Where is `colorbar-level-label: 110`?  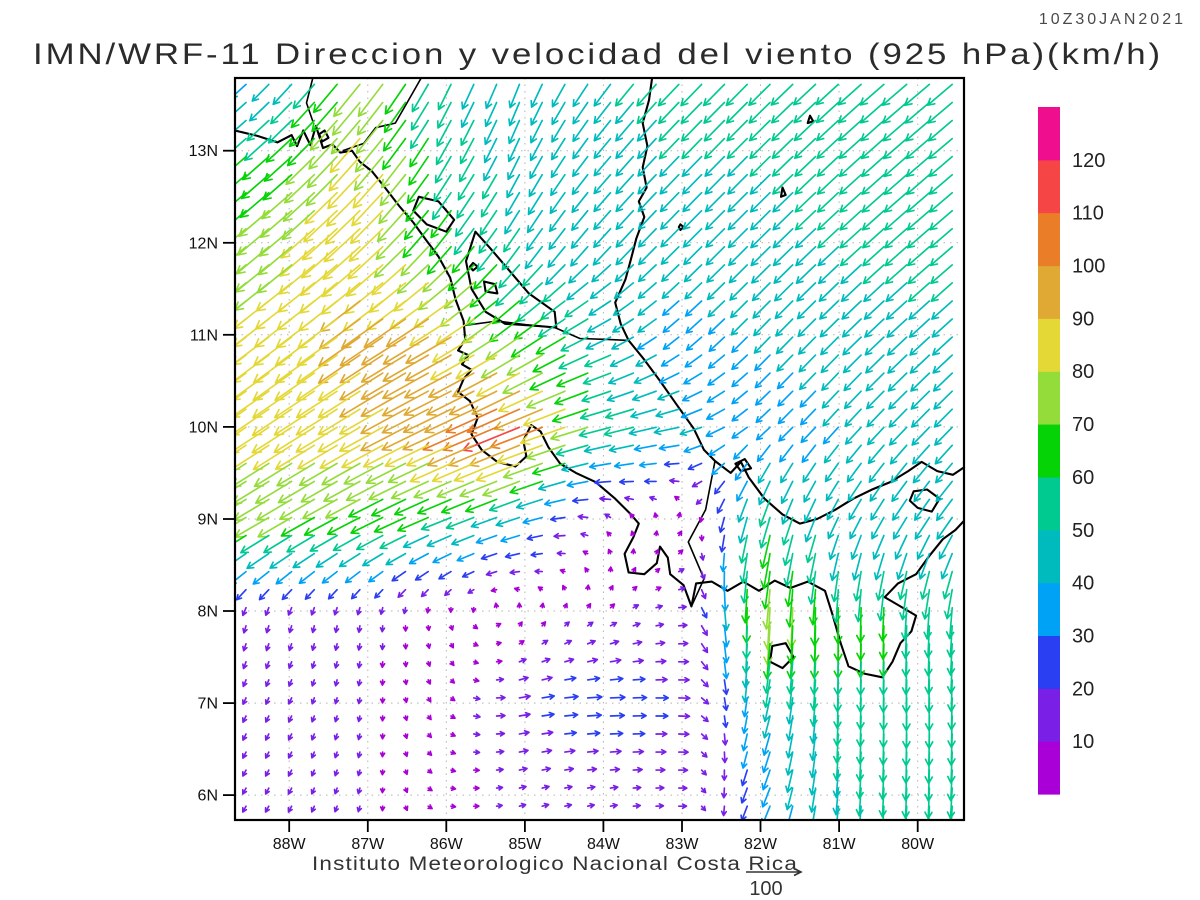 colorbar-level-label: 110 is located at coordinates (1088, 214).